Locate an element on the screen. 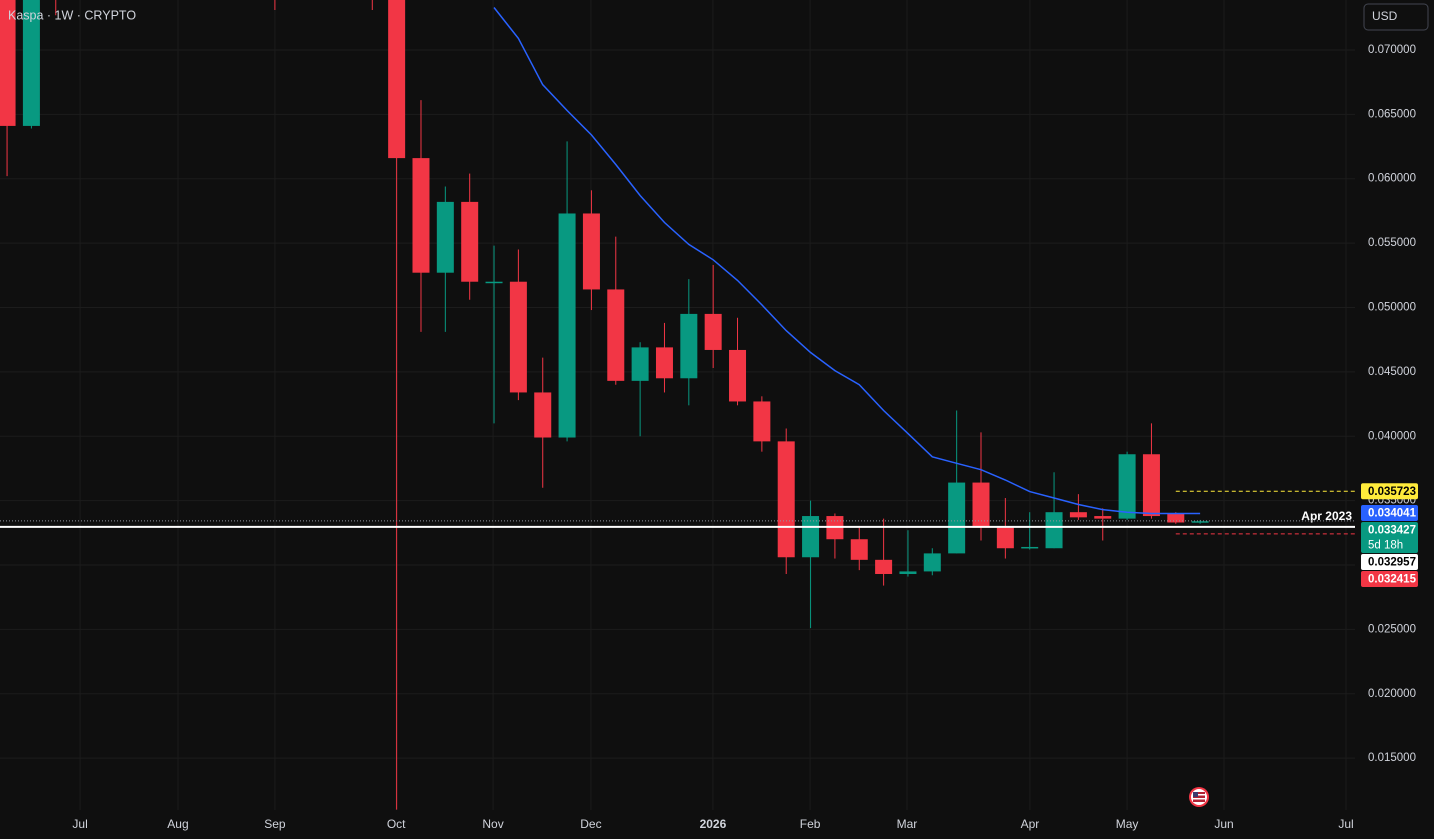 This screenshot has width=1434, height=839. price-label: 0.033427 is located at coordinates (1392, 530).